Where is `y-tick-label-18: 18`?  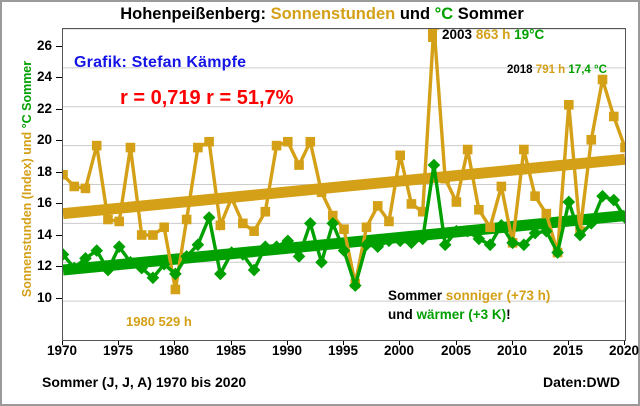
y-tick-label-18: 18 is located at coordinates (44, 171).